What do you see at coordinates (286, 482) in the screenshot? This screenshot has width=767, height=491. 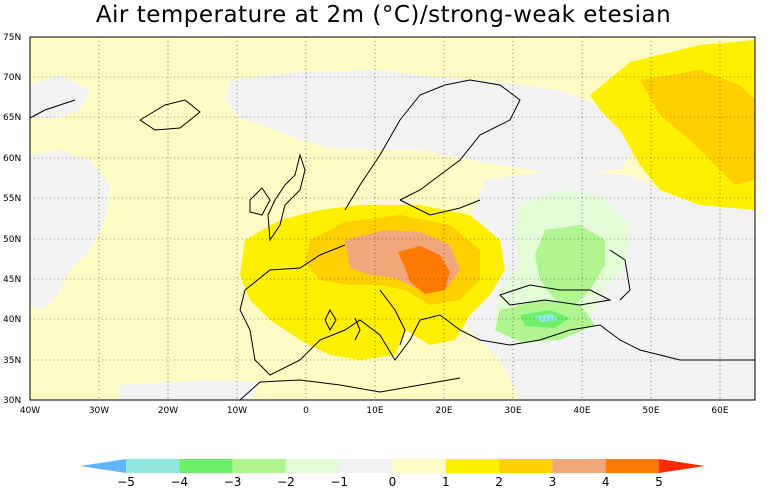 I see `colorbar-label: −2` at bounding box center [286, 482].